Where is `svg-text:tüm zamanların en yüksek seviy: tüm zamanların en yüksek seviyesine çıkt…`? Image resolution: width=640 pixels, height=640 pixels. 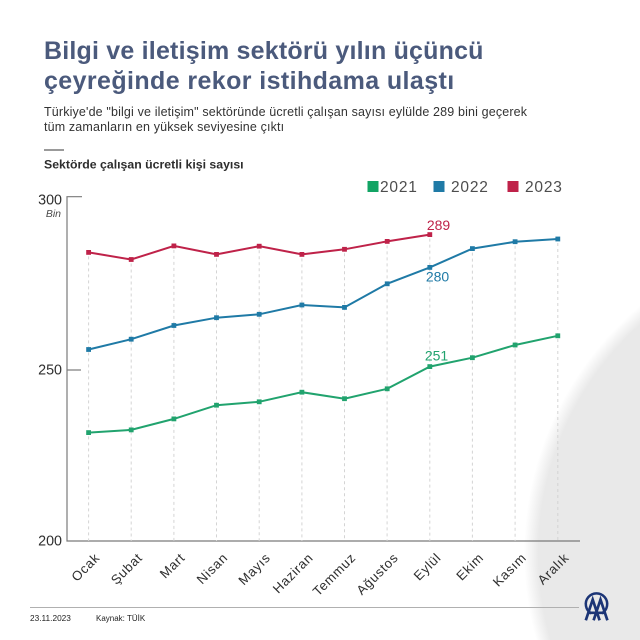 svg-text:tüm zamanların en yüksek seviy: tüm zamanların en yüksek seviyesine çıkt… is located at coordinates (164, 127).